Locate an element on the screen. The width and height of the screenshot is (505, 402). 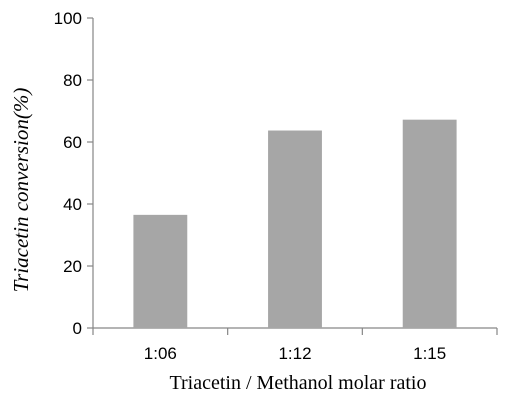
y-tick-label: 100 is located at coordinates (68, 18).